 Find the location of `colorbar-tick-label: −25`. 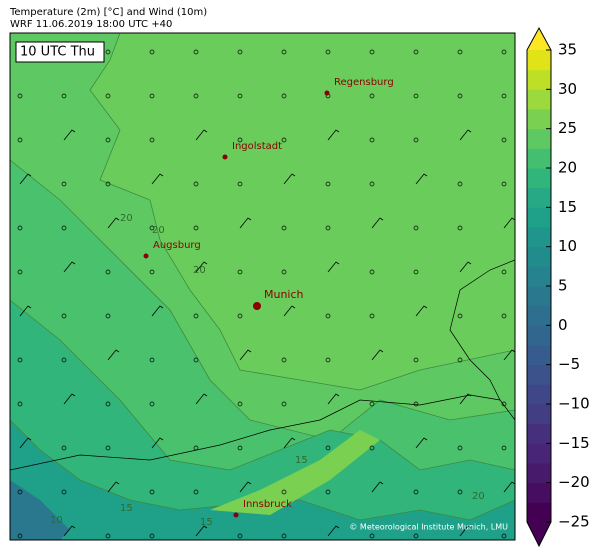

colorbar-tick-label: −25 is located at coordinates (574, 522).